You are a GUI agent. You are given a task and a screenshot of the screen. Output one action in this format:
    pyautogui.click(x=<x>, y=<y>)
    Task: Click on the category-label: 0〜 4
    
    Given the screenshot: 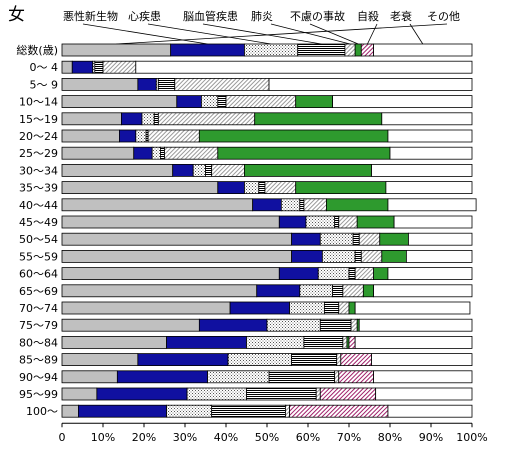 What is the action you would take?
    pyautogui.click(x=44, y=67)
    